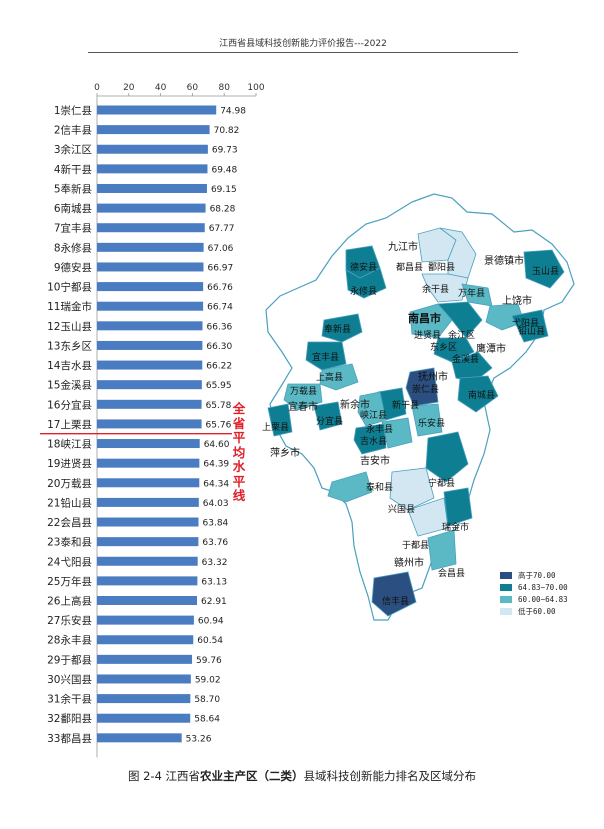 The image size is (604, 829). Describe the element at coordinates (451, 573) in the screenshot. I see `map-label-huichang: 会昌县` at that location.